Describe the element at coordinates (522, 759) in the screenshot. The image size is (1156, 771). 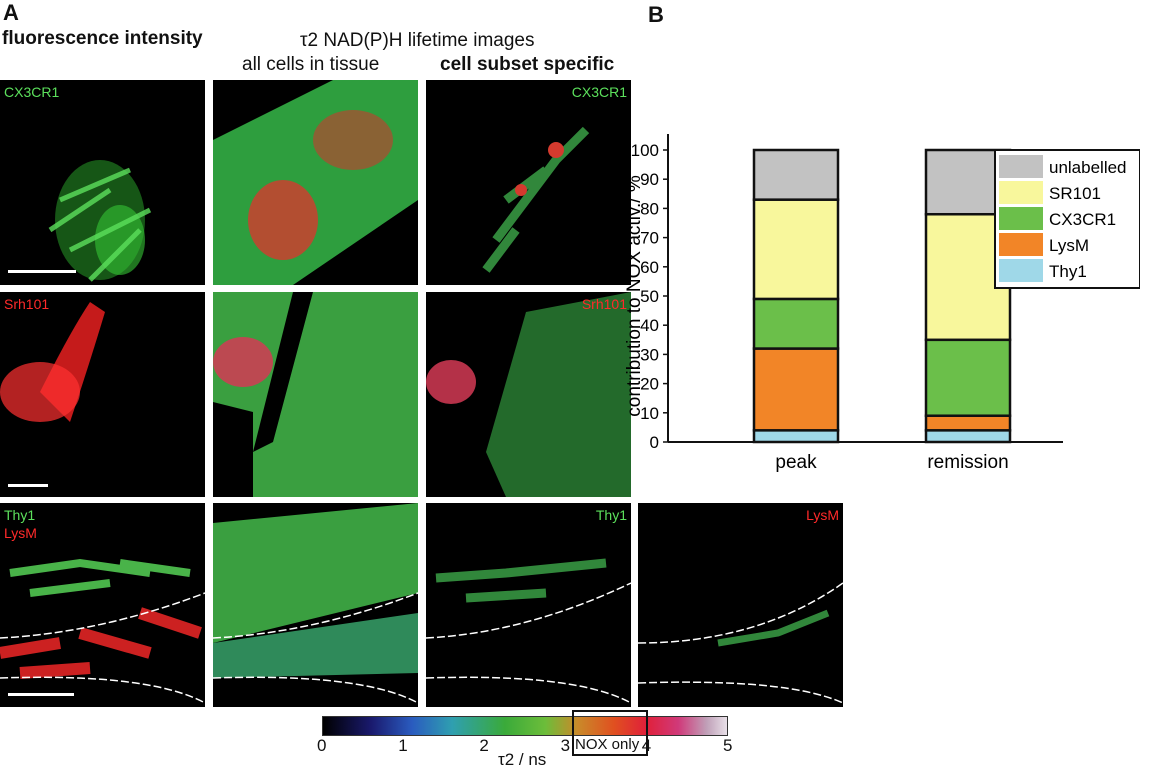
I see `colorbar-axis-label: τ2 / ns` at that location.